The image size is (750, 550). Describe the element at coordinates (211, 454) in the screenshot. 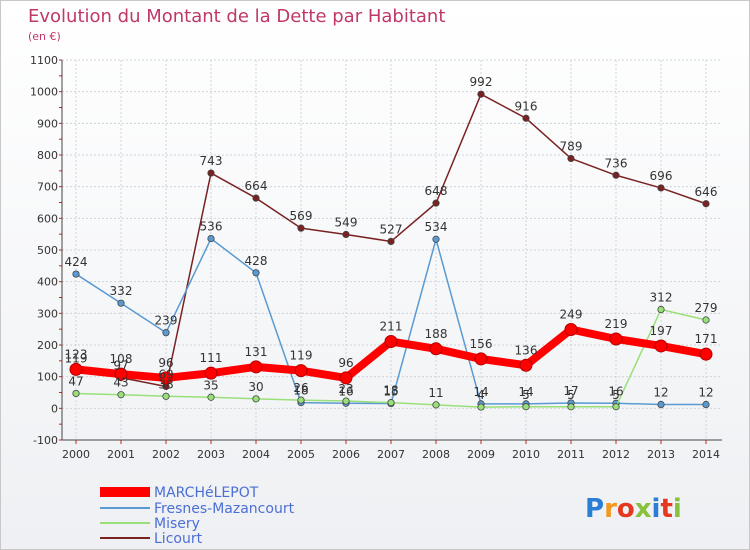

I see `x-tick-label: 2003` at that location.